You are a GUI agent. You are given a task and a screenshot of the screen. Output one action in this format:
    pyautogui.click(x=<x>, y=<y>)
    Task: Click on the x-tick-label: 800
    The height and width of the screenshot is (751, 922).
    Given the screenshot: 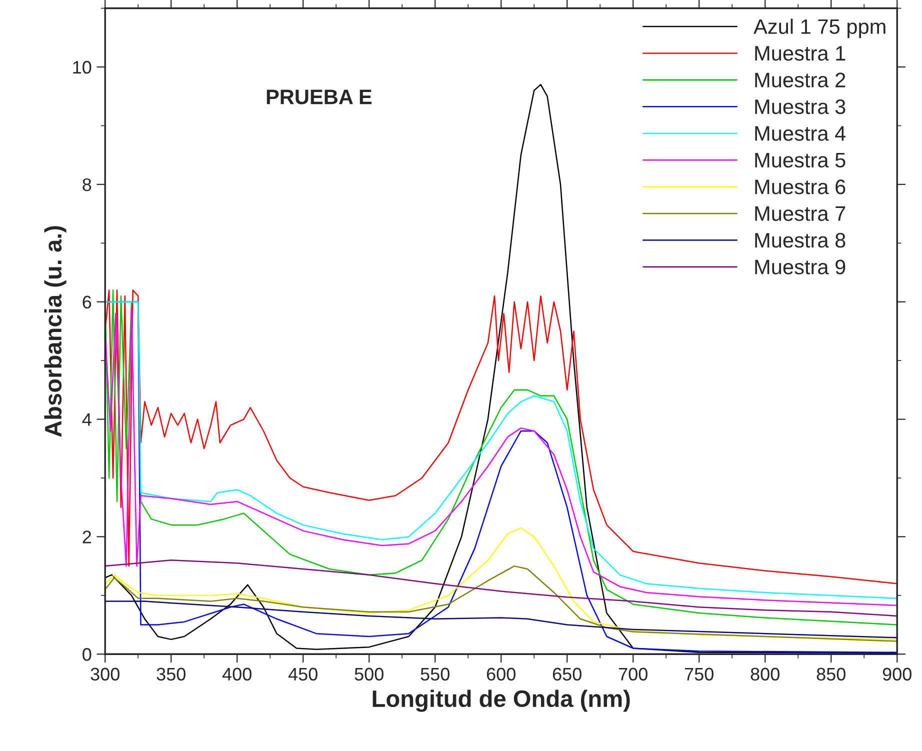 What is the action you would take?
    pyautogui.click(x=765, y=674)
    